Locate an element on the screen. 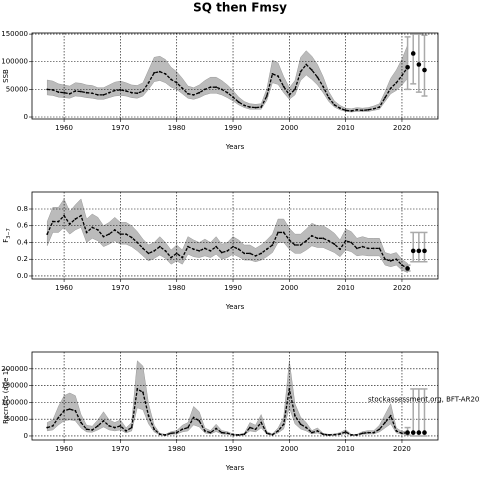 Image resolution: width=480 pixels, height=480 pixels. x-tick-label: 1980 is located at coordinates (177, 128).